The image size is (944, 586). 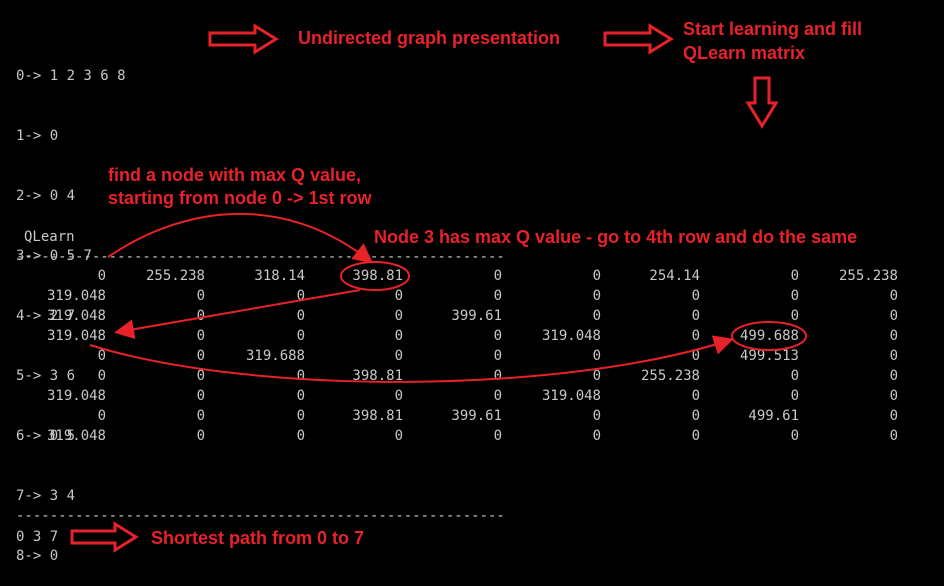 I want to click on annotation-find-line1: find a node with max Q value,, so click(x=235, y=175).